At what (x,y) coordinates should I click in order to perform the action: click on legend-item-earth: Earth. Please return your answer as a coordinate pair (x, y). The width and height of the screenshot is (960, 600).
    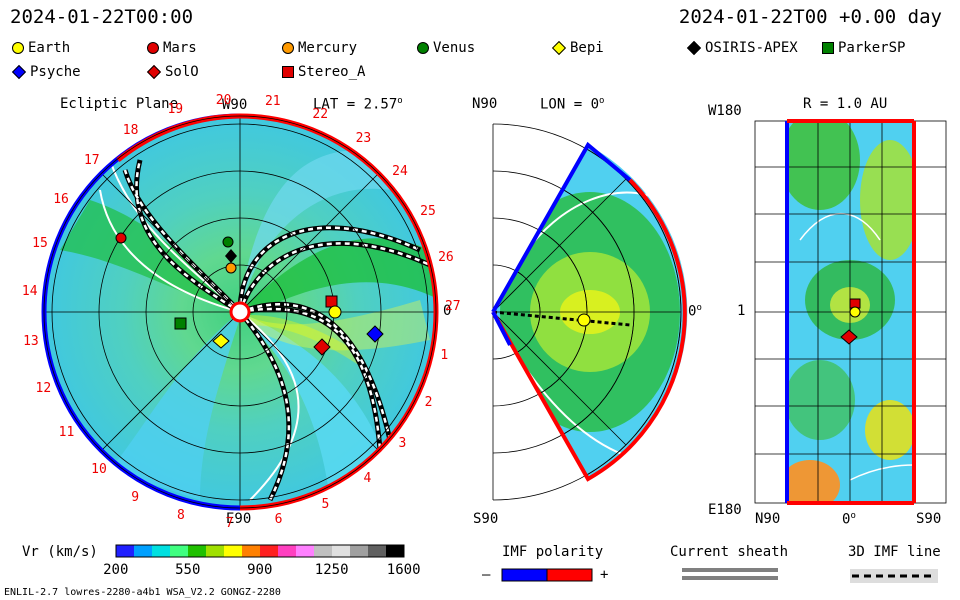
    Looking at the image, I should click on (41, 48).